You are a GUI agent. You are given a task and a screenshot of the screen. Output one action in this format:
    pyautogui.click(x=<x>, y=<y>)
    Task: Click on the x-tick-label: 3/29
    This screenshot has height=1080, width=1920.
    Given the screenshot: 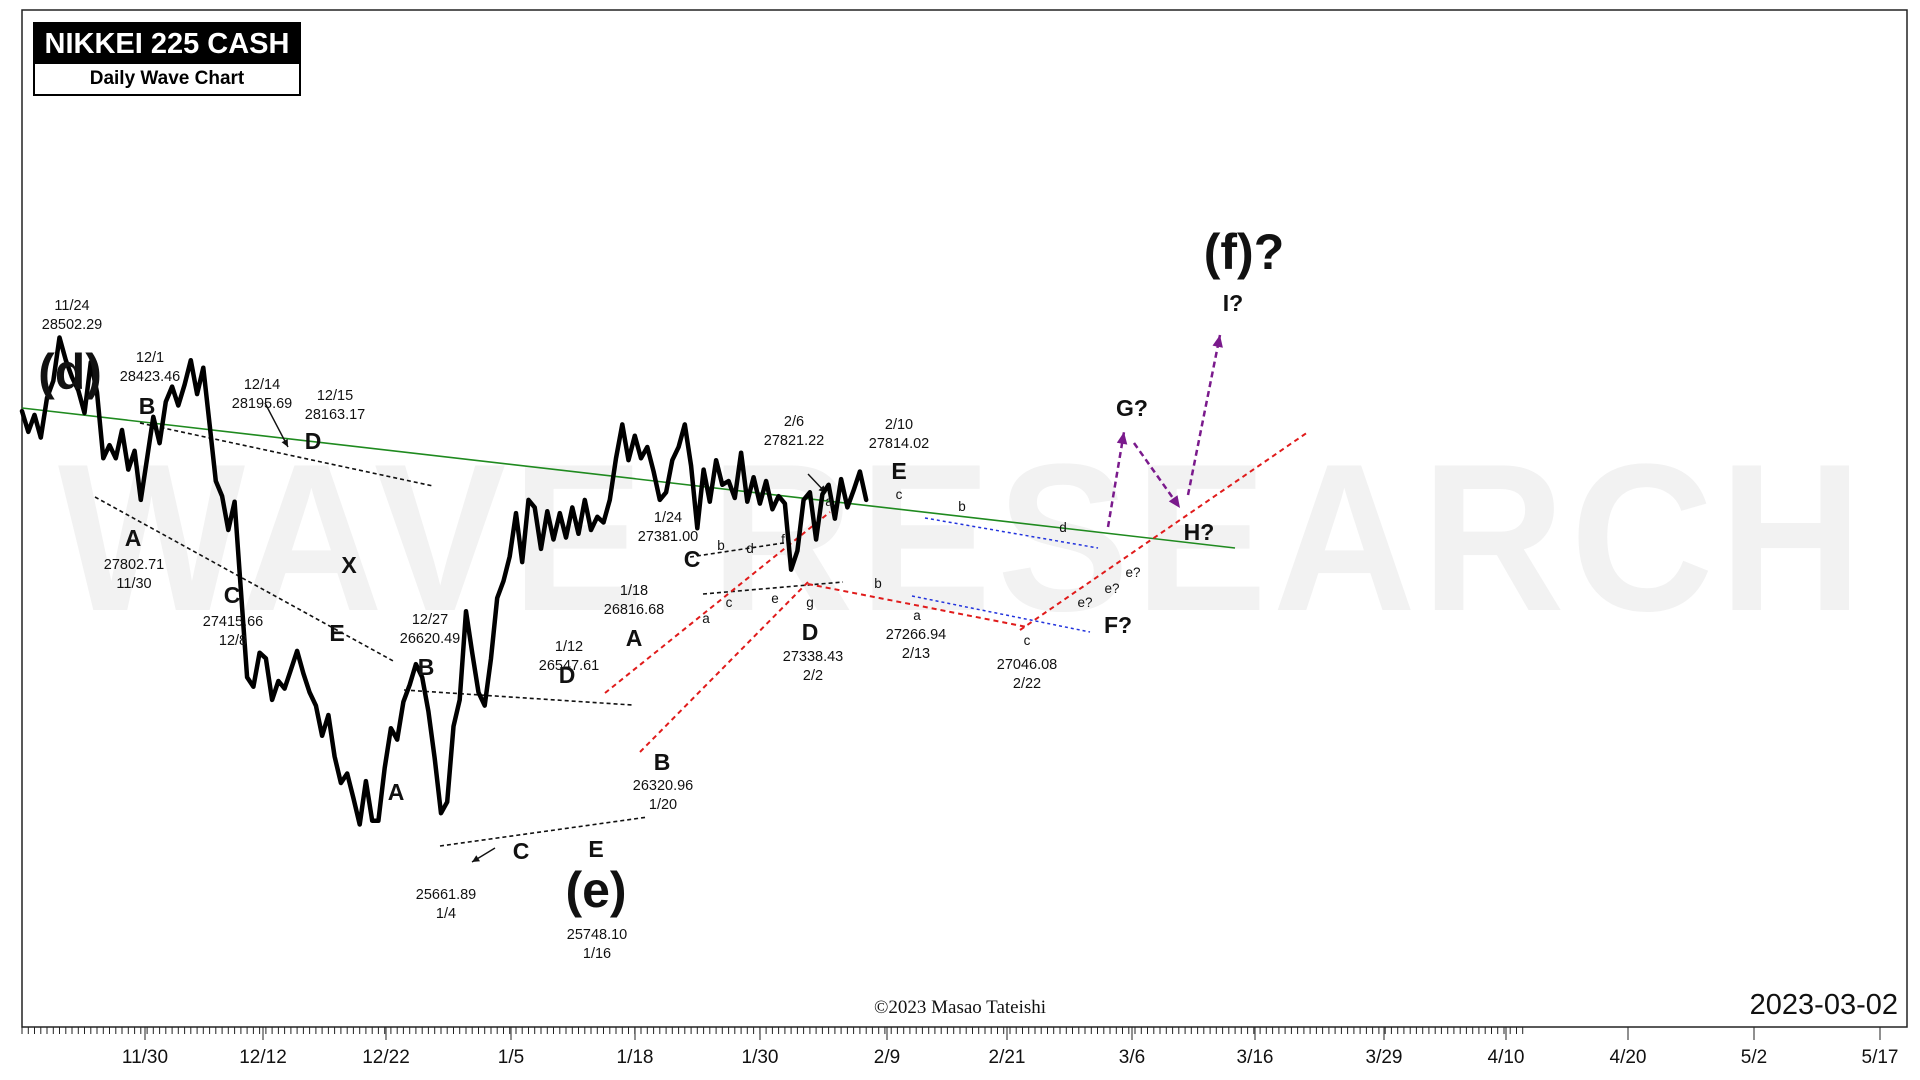 What is the action you would take?
    pyautogui.click(x=1384, y=1057)
    